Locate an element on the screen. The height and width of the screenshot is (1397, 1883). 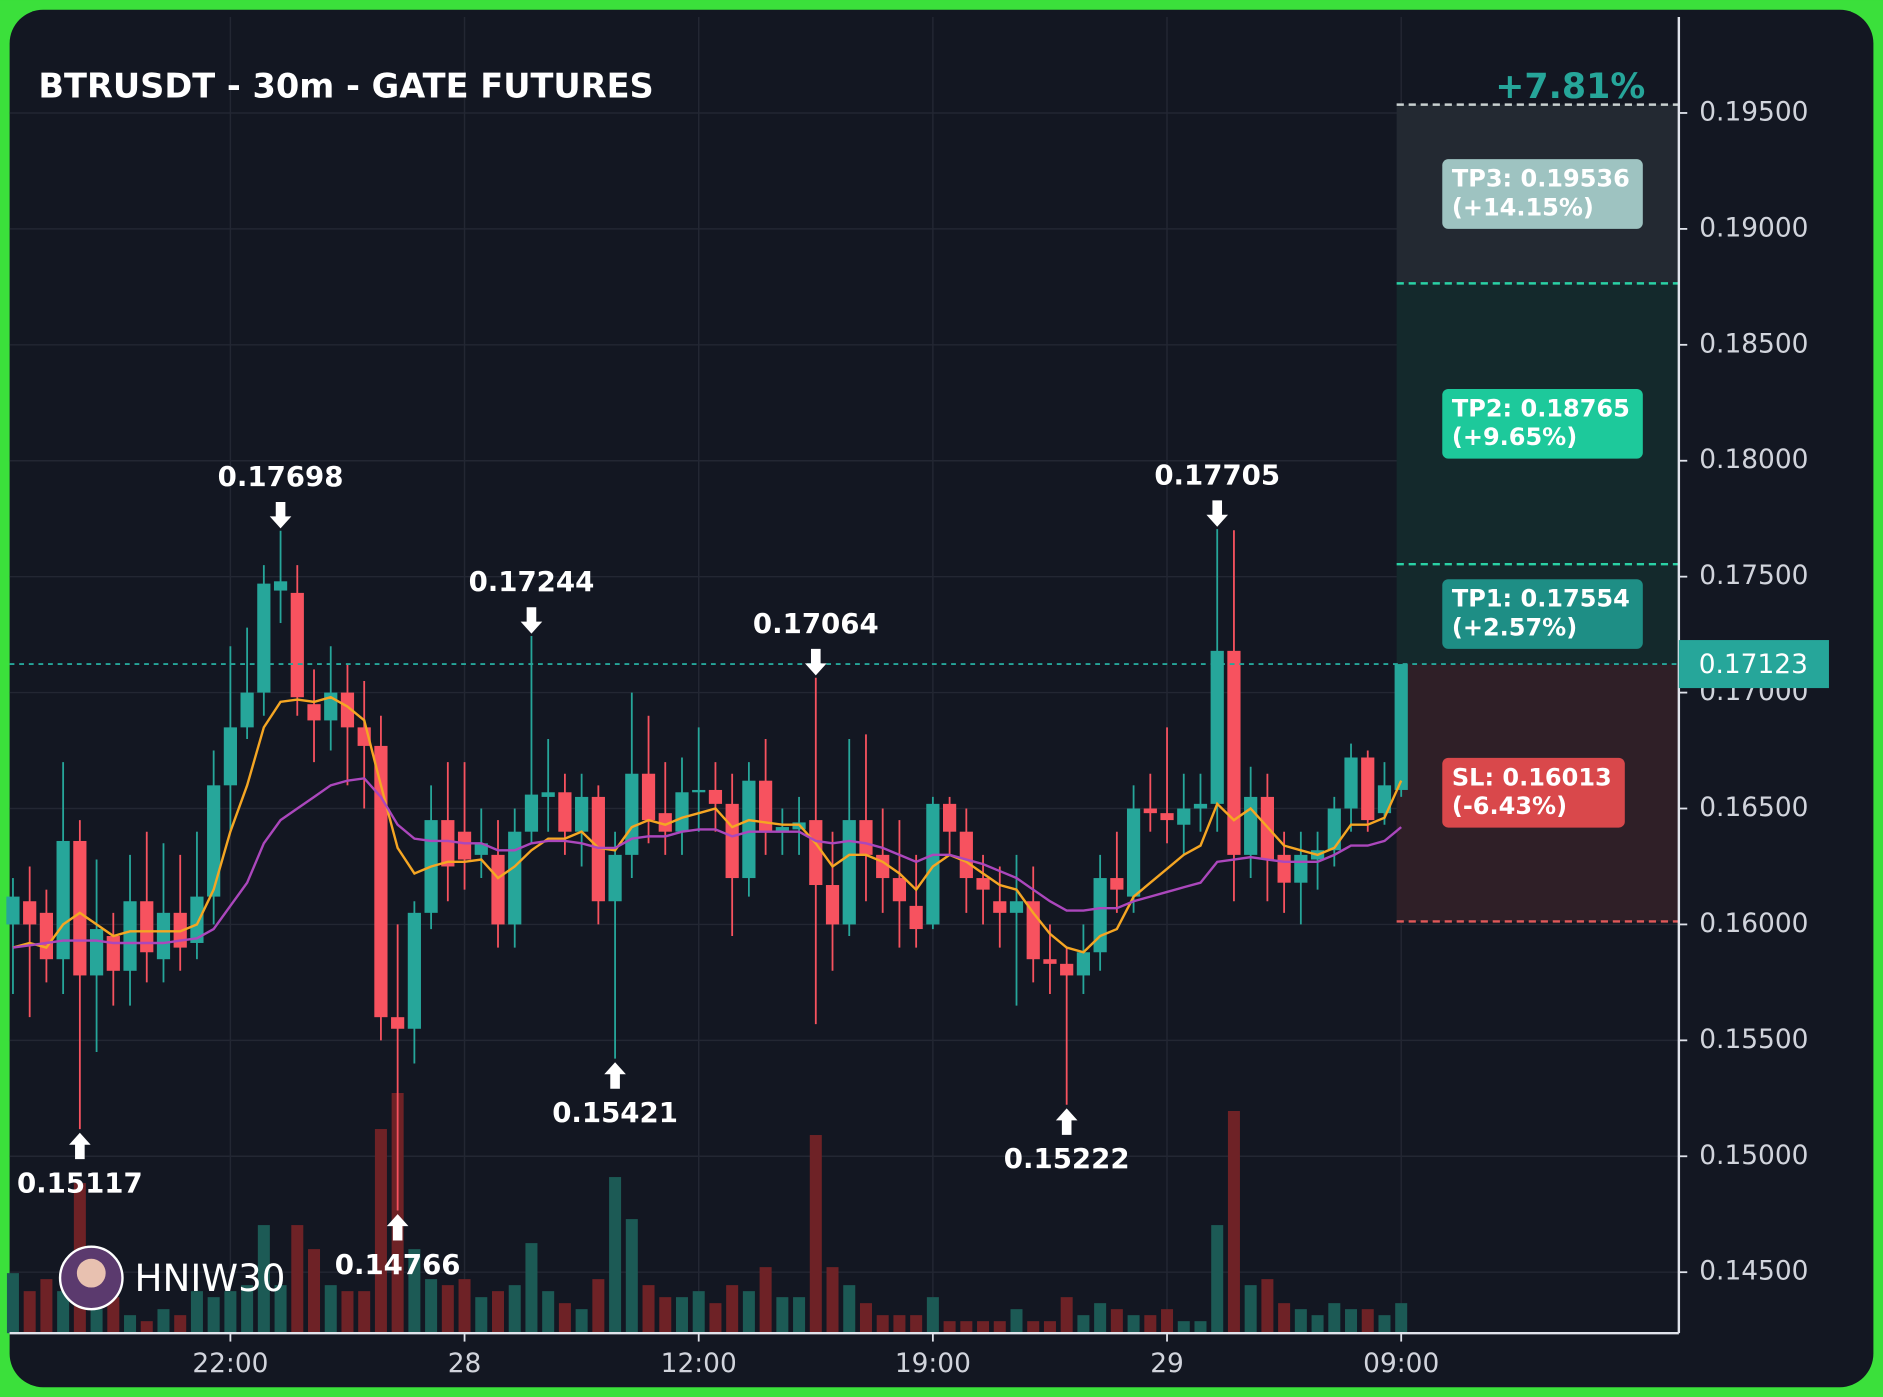
y-tick-label: 0.19000 is located at coordinates (1753, 227).